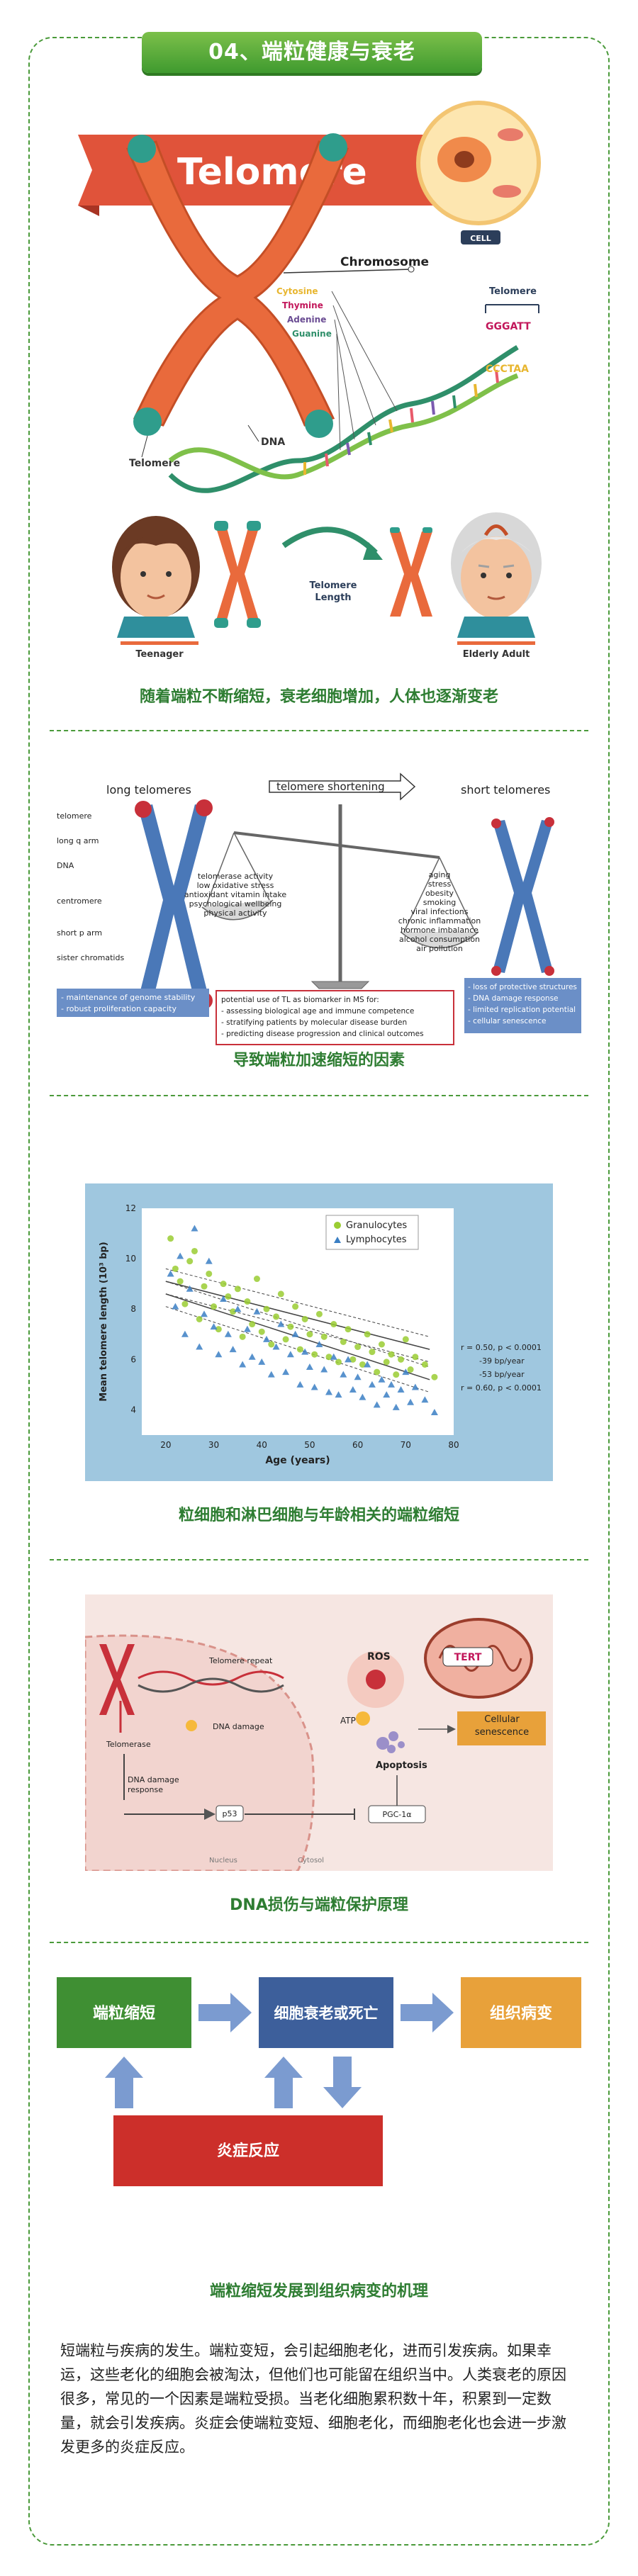 The width and height of the screenshot is (638, 2576). What do you see at coordinates (65, 865) in the screenshot?
I see `label-dna: DNA` at bounding box center [65, 865].